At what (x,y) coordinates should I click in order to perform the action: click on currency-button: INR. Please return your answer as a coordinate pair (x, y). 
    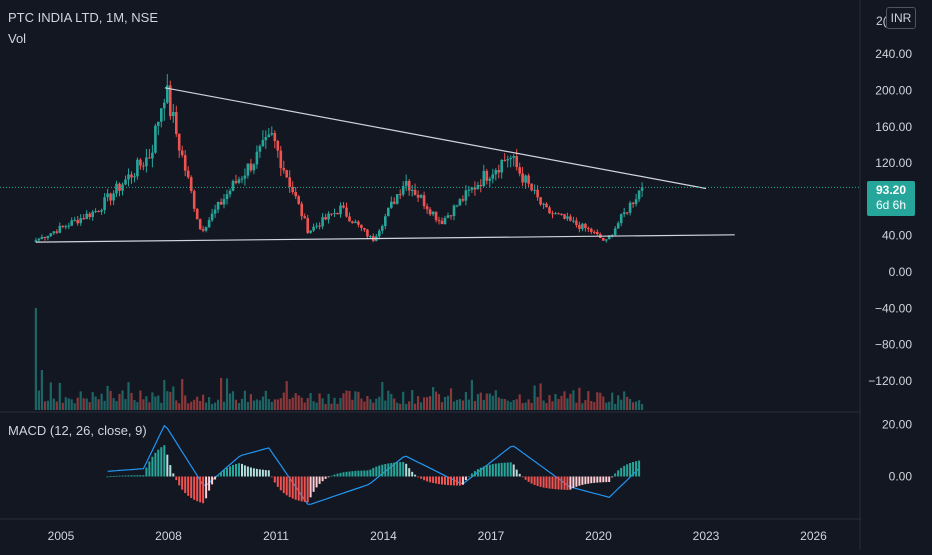
    Looking at the image, I should click on (901, 18).